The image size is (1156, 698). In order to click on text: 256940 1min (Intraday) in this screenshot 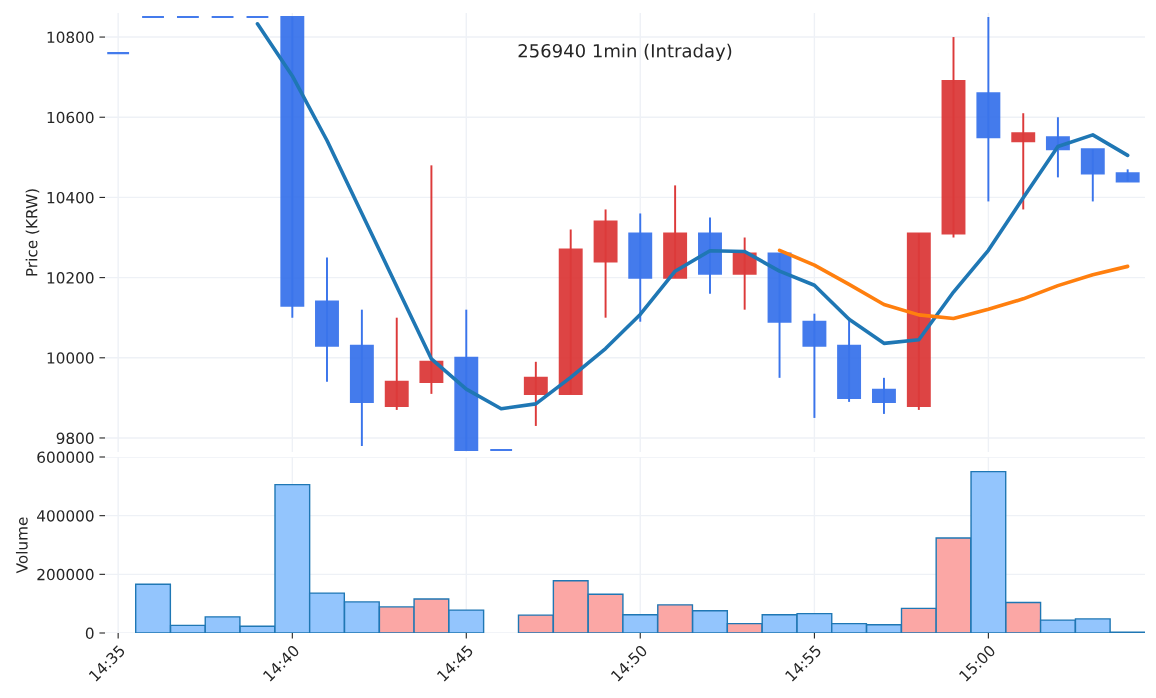, I will do `click(625, 52)`.